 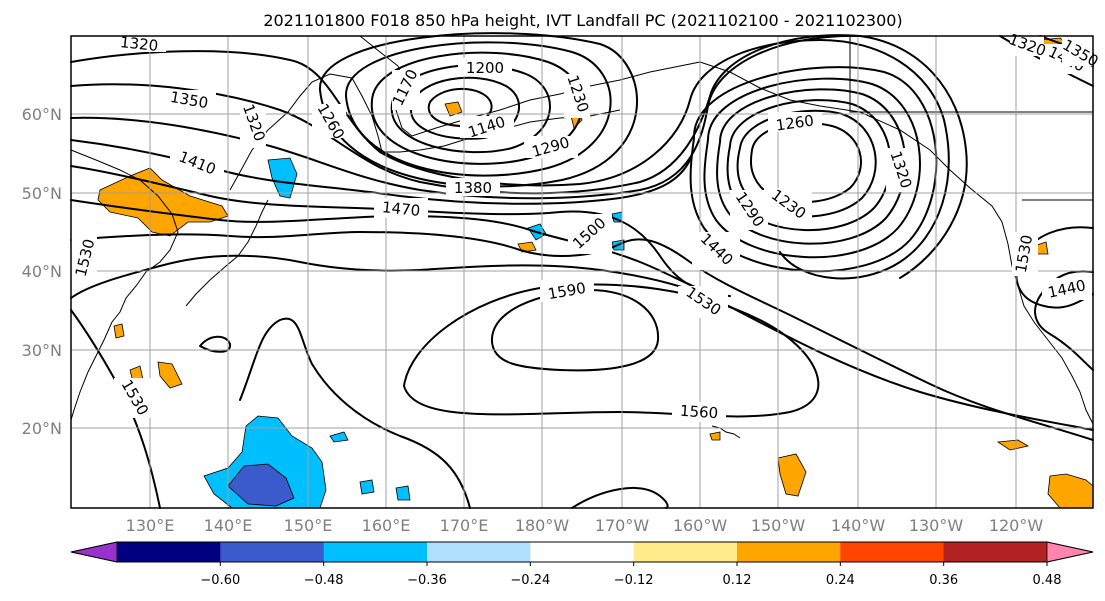 I want to click on contour-label: 1470, so click(x=401, y=209).